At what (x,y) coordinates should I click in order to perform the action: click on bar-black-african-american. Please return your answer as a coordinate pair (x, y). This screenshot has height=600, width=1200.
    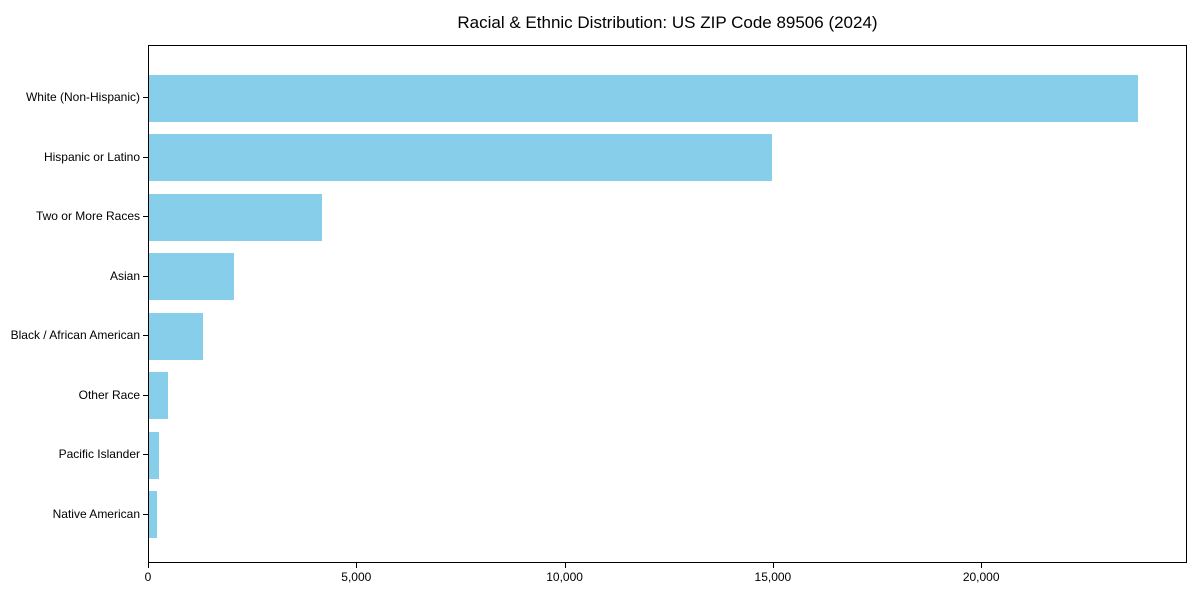
    Looking at the image, I should click on (176, 336).